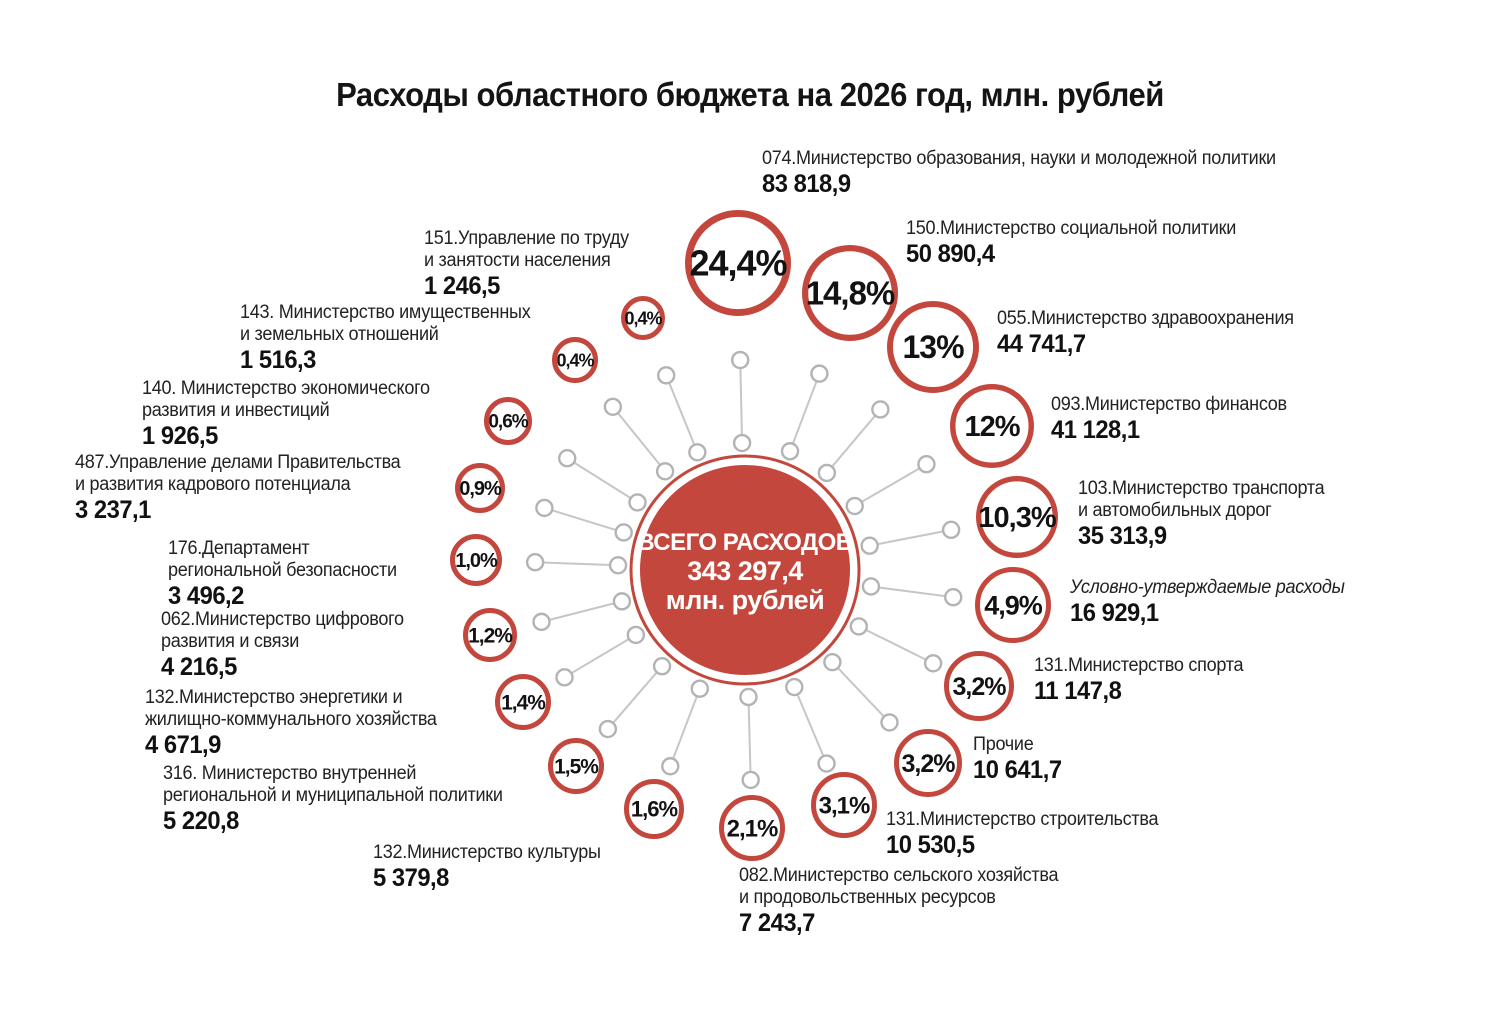 Image resolution: width=1500 pixels, height=1030 pixels. What do you see at coordinates (1095, 430) in the screenshot?
I see `item-value: 41 128,1` at bounding box center [1095, 430].